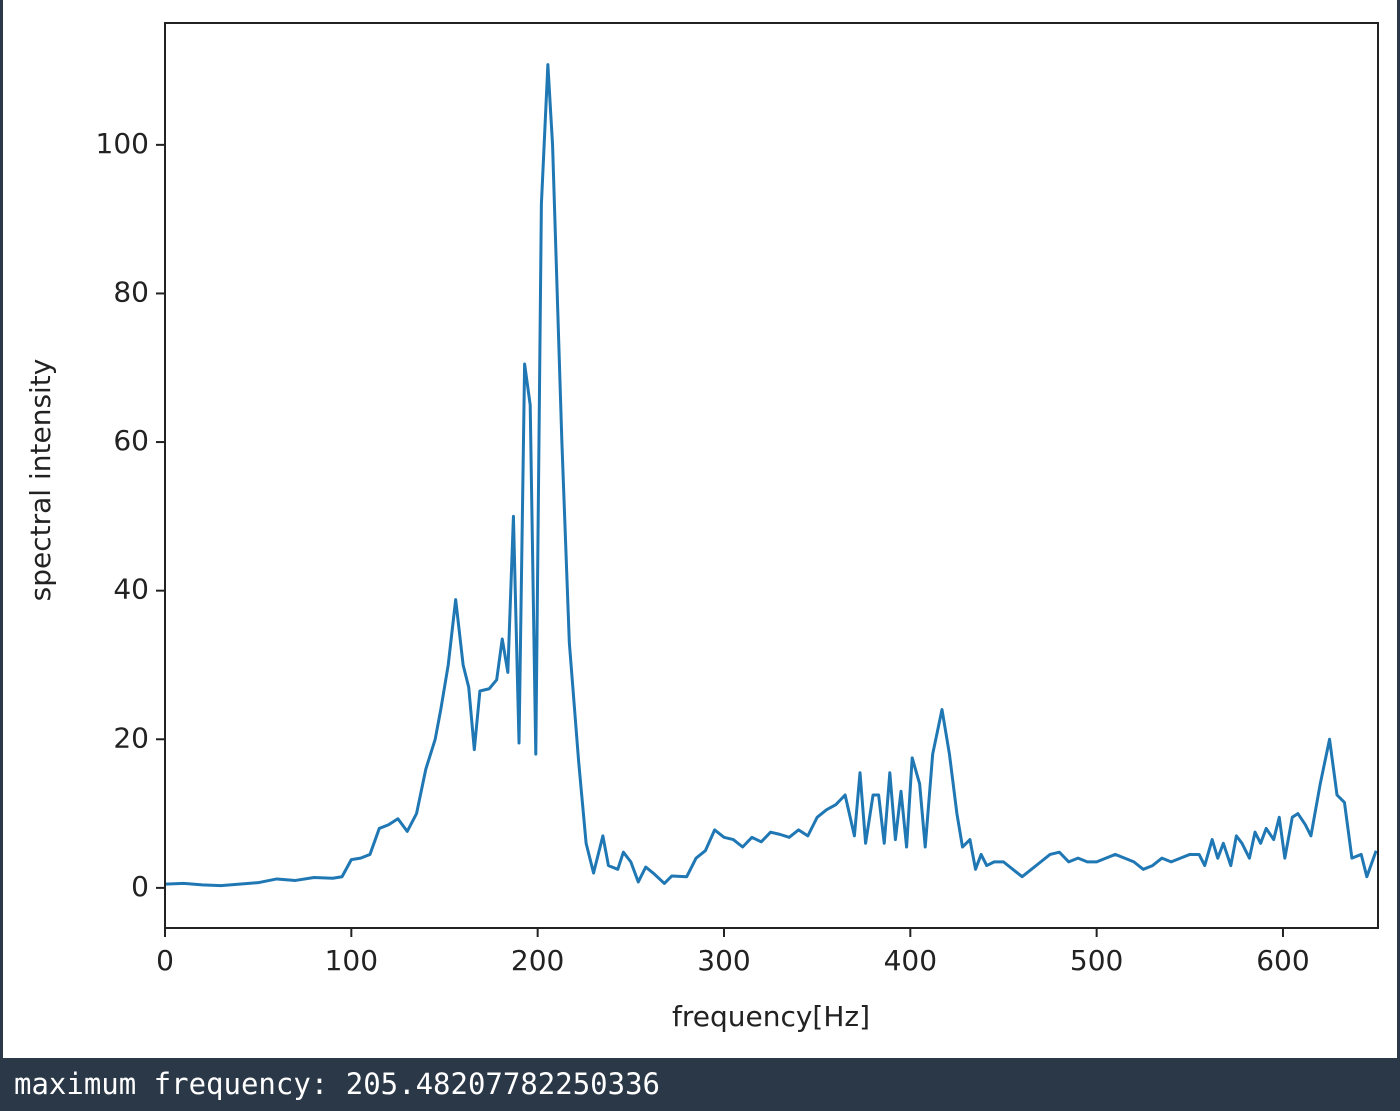 Image resolution: width=1400 pixels, height=1111 pixels. What do you see at coordinates (122, 143) in the screenshot?
I see `y-tick-label: 100` at bounding box center [122, 143].